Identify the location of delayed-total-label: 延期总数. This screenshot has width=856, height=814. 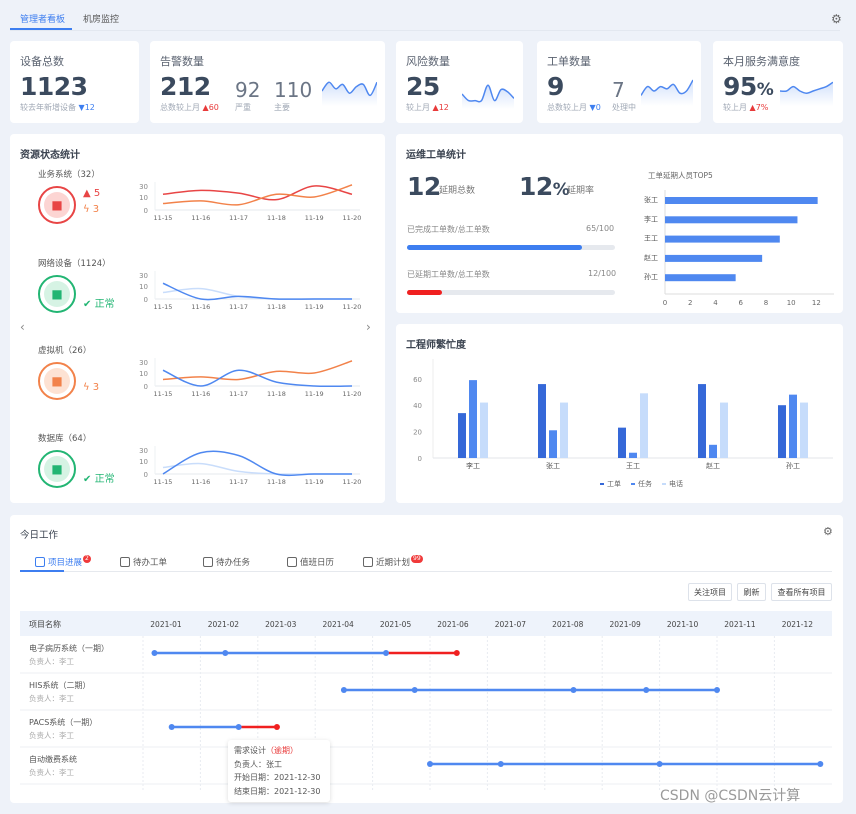
(457, 191).